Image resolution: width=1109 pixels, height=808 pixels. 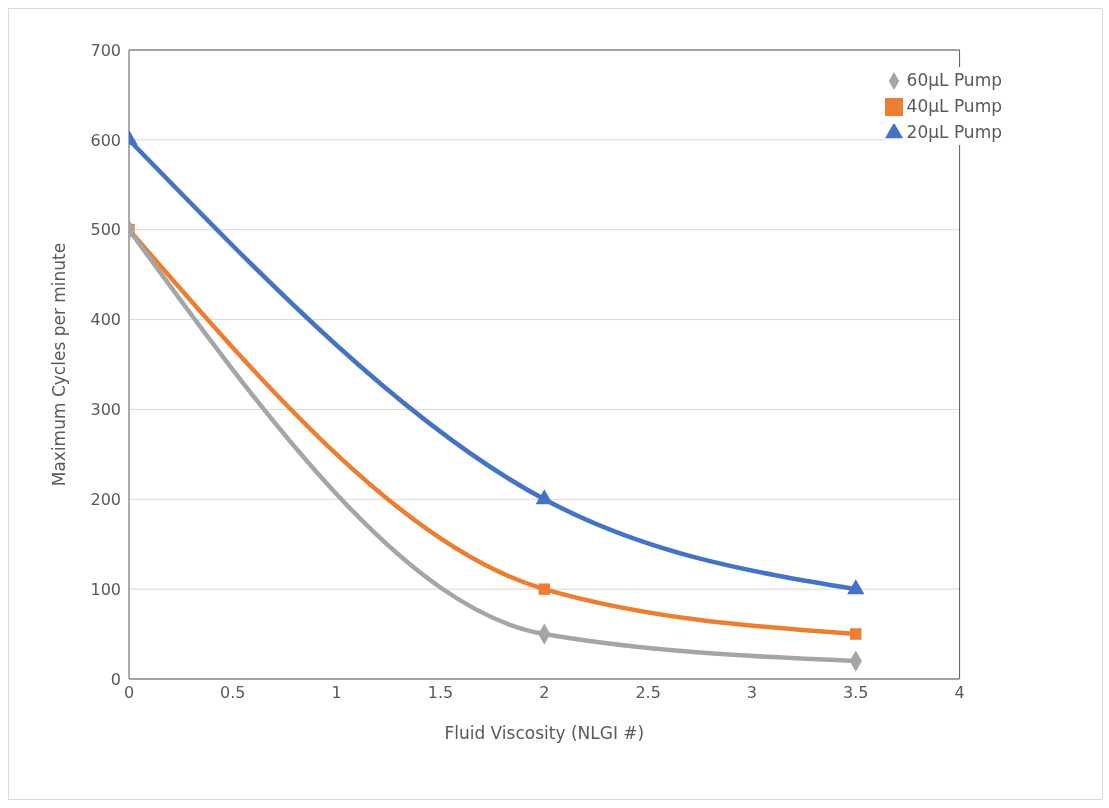 I want to click on y-tick-label: 600, so click(x=105, y=140).